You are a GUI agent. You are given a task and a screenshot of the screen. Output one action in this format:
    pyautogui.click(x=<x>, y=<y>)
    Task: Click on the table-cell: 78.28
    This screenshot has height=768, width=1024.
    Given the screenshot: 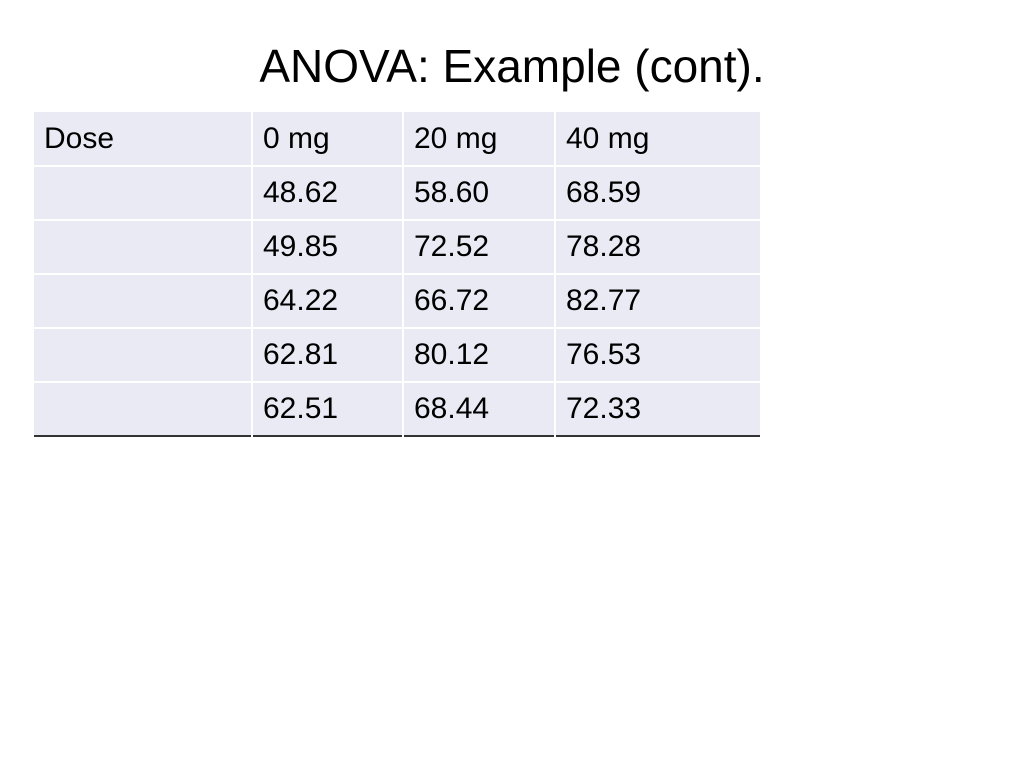 What is the action you would take?
    pyautogui.click(x=657, y=247)
    